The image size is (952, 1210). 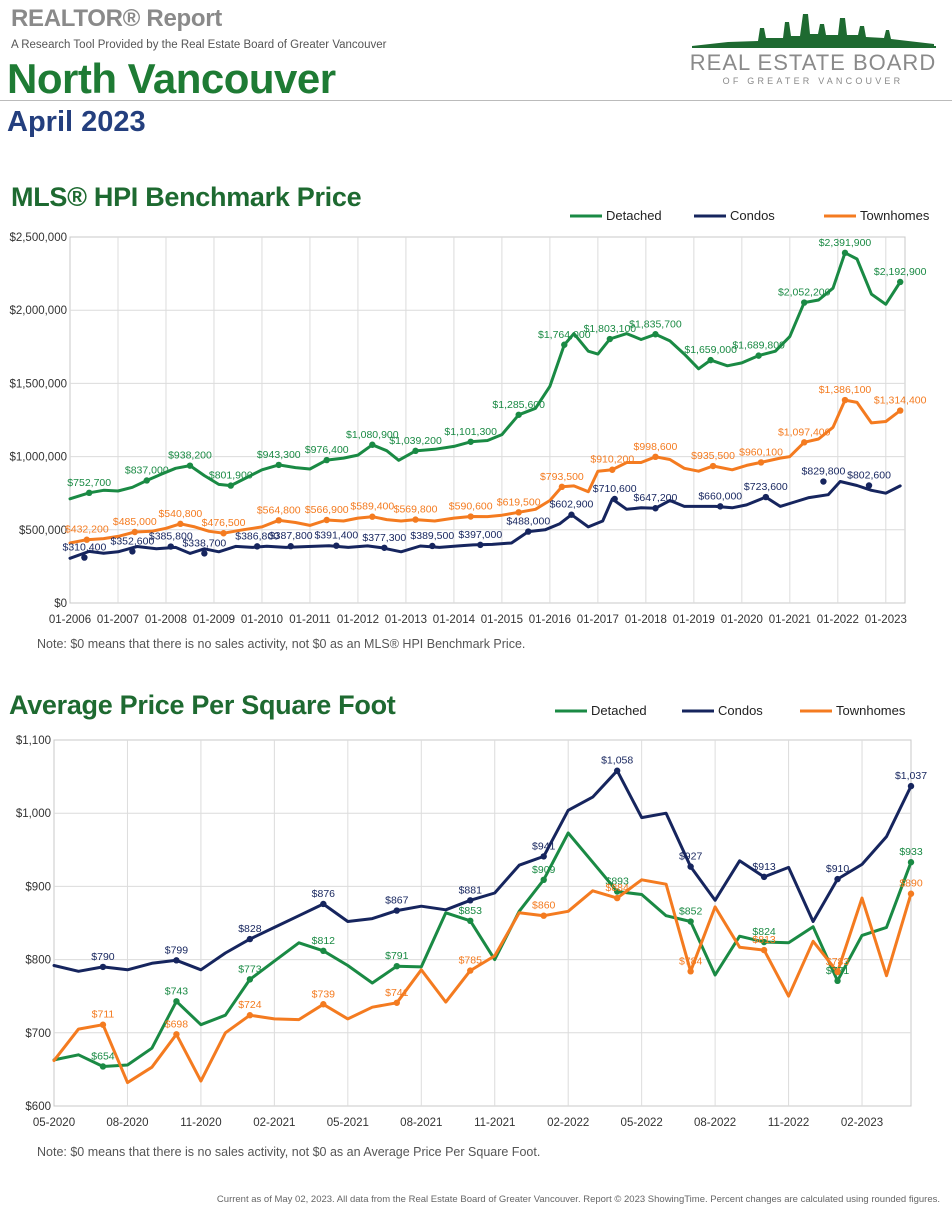 I want to click on data-label: $893, so click(x=617, y=882).